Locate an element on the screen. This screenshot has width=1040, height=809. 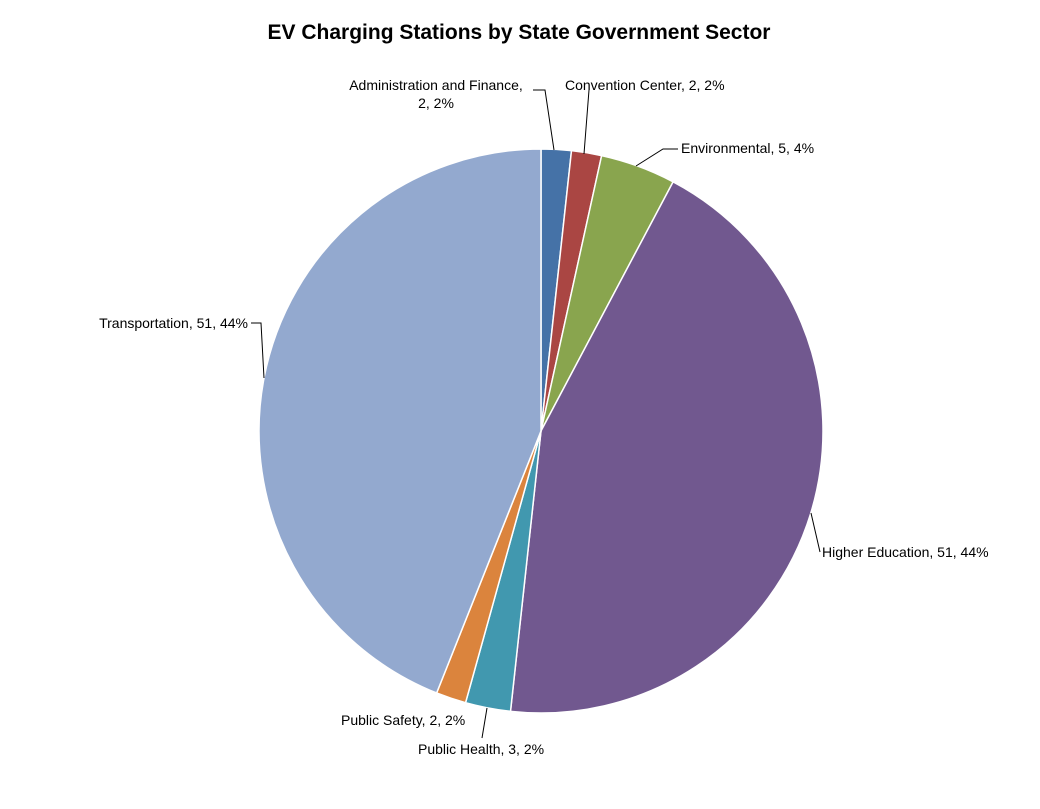
data-label-line: Public Safety, 2, 2% is located at coordinates (403, 720).